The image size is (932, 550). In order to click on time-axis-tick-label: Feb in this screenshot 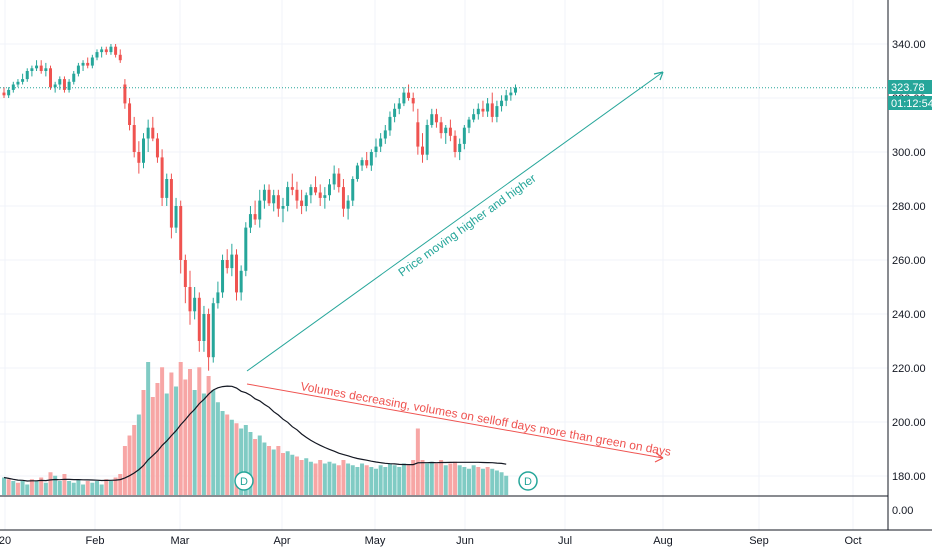, I will do `click(95, 541)`.